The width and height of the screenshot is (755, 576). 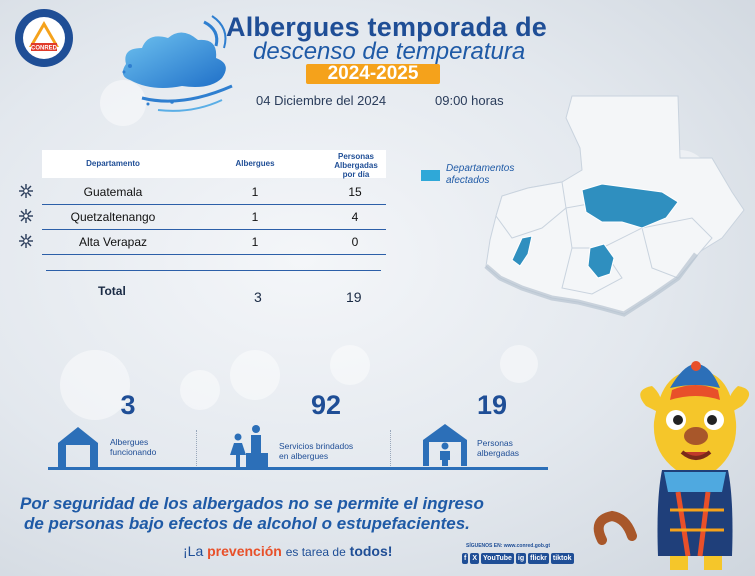 I want to click on follow-us-text: SÍGUENOS EN: www.conred.gob.gt, so click(x=508, y=546).